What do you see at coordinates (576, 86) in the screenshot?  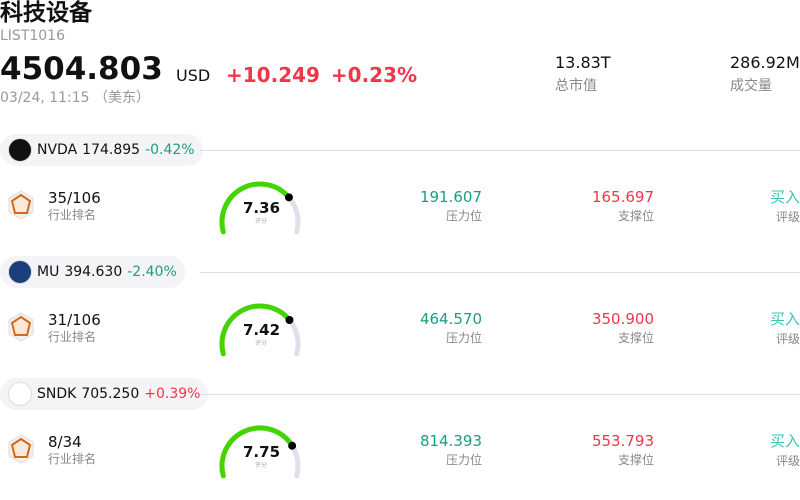 I see `market-cap-label: 总市值` at bounding box center [576, 86].